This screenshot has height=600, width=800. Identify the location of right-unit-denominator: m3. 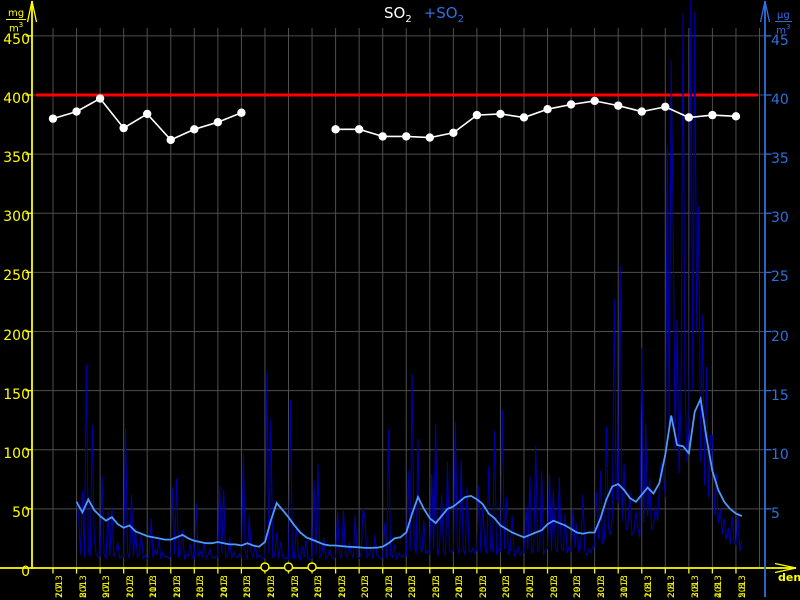
(783, 30).